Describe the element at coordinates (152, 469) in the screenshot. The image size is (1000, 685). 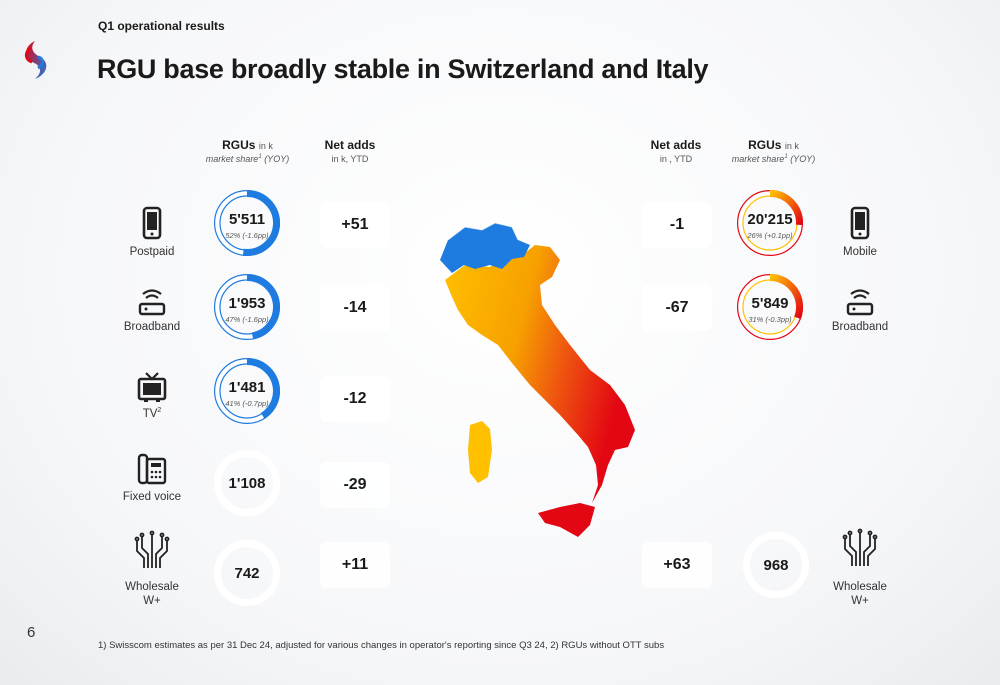
I see `fixed-phone-icon` at that location.